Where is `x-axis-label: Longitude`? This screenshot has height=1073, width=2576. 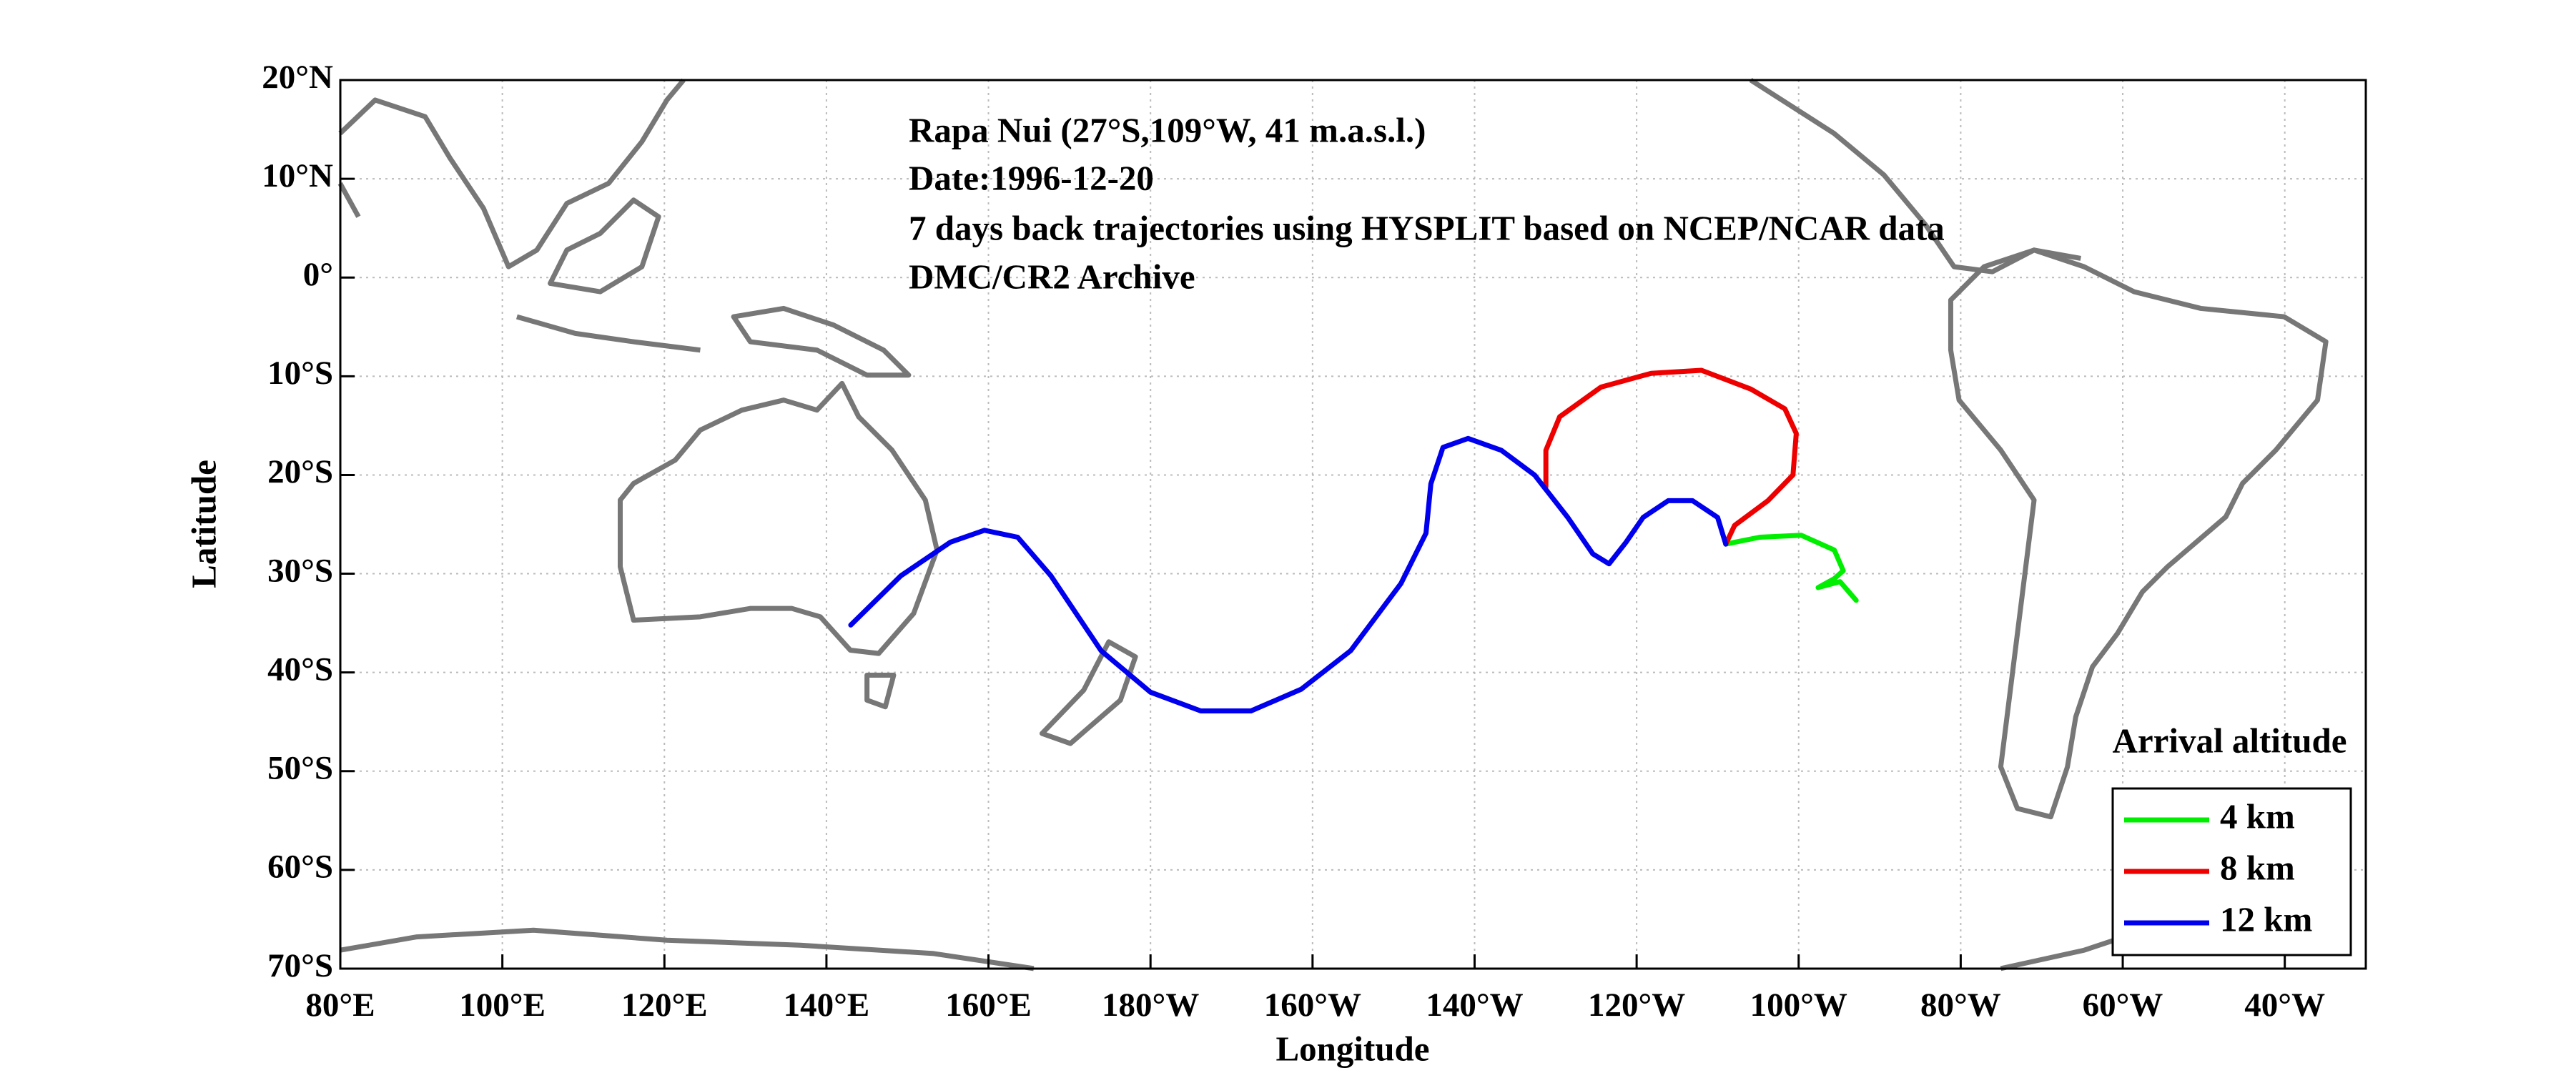
x-axis-label: Longitude is located at coordinates (1352, 1048).